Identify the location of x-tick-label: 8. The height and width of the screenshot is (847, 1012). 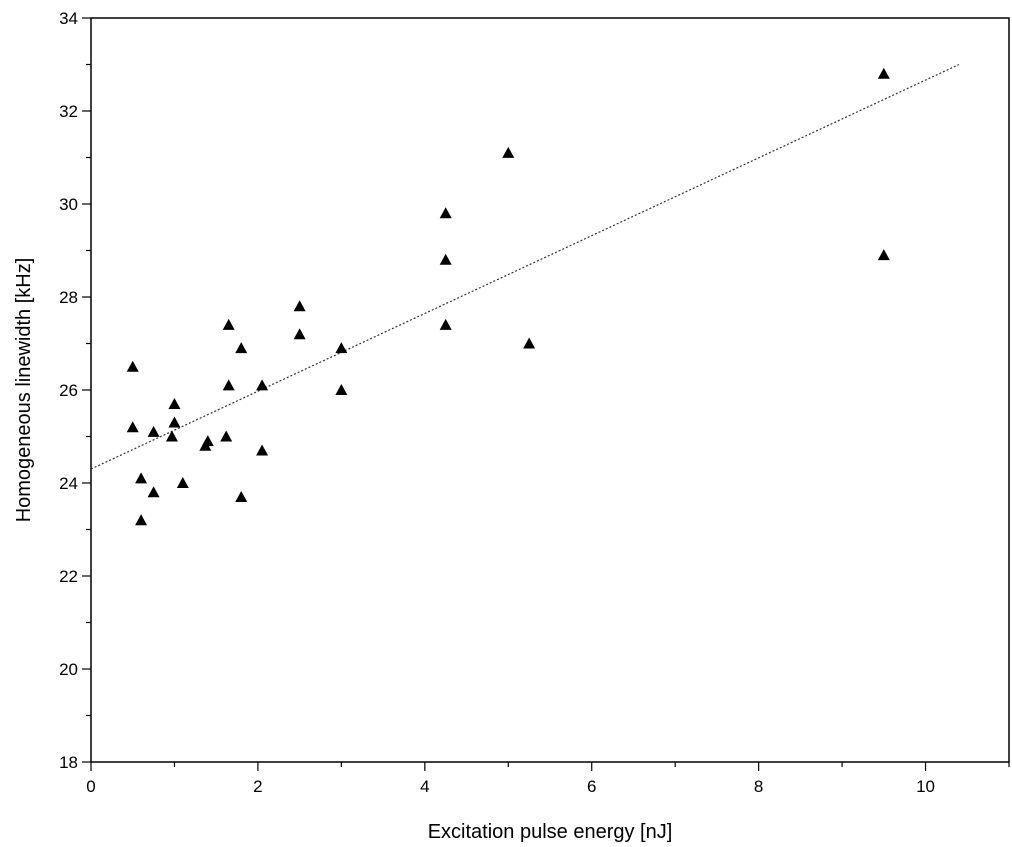
(758, 786).